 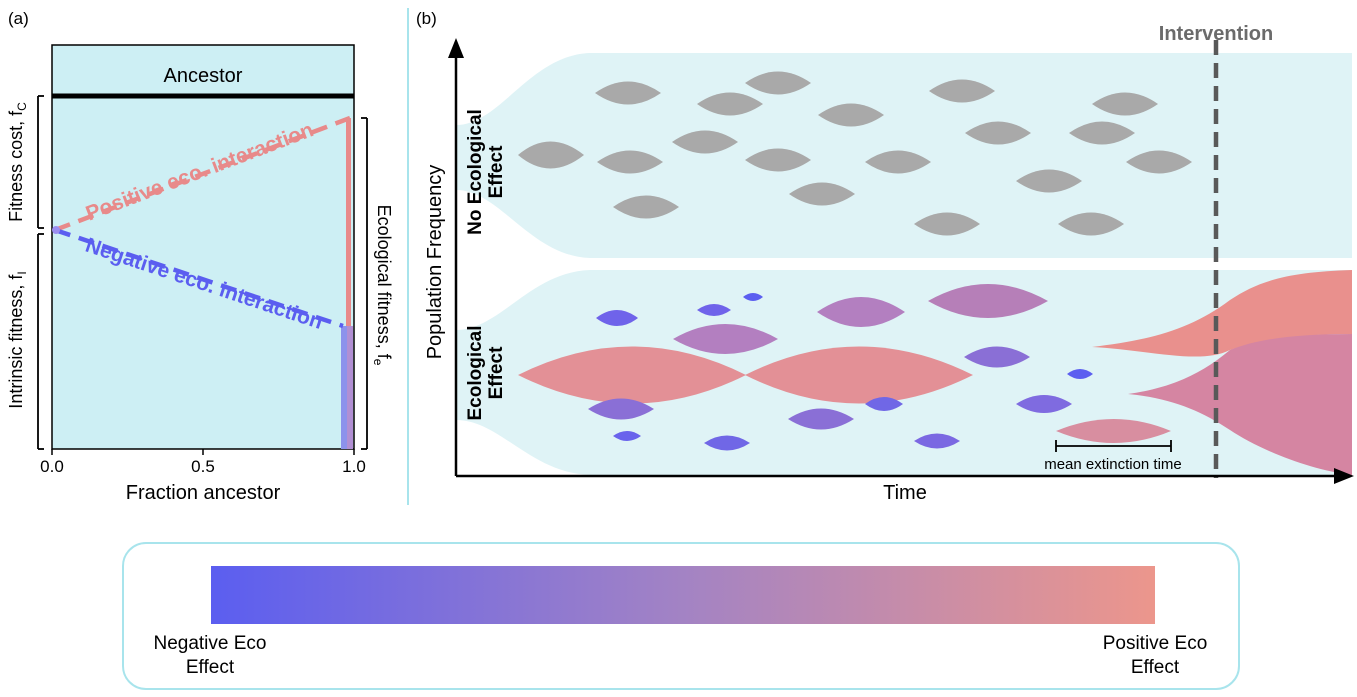 What do you see at coordinates (17, 339) in the screenshot?
I see `intrinsic-fitness-label: Intrinsic fitness, fI` at bounding box center [17, 339].